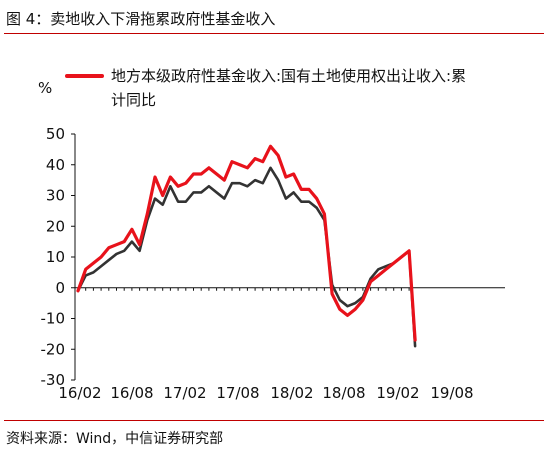 Image resolution: width=550 pixels, height=466 pixels. Describe the element at coordinates (133, 100) in the screenshot. I see `legend-label: 计同比` at that location.